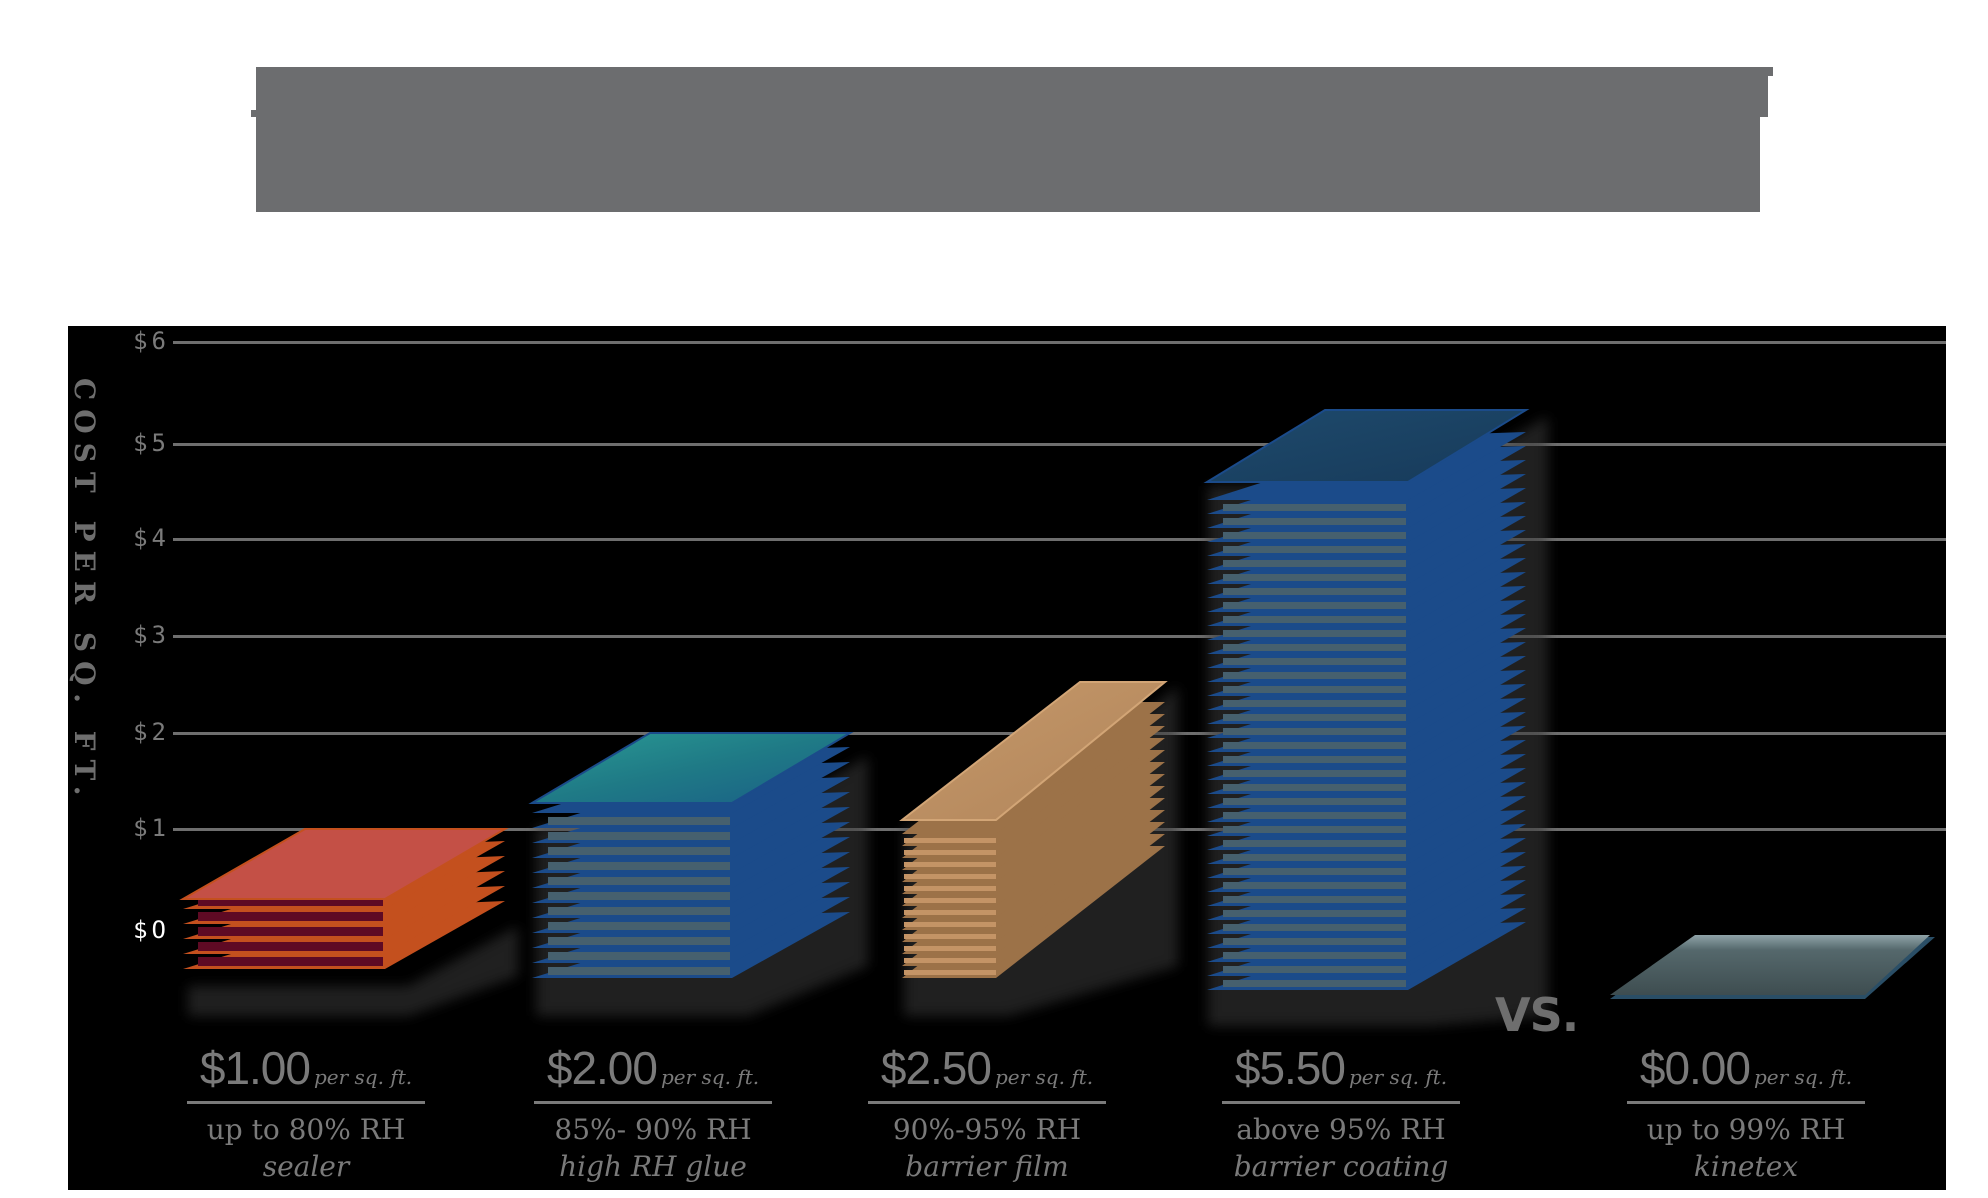  What do you see at coordinates (1746, 1129) in the screenshot?
I see `rh-range: up to 99% RH` at bounding box center [1746, 1129].